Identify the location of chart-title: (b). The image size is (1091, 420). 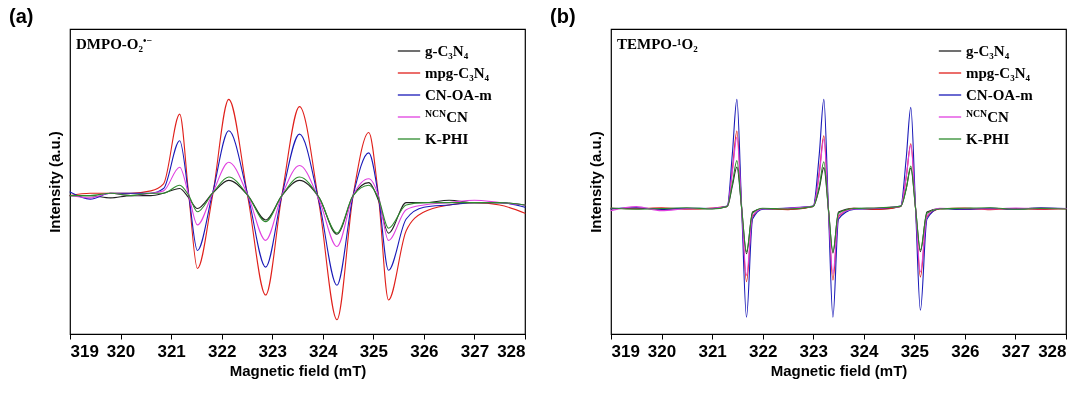
(563, 16).